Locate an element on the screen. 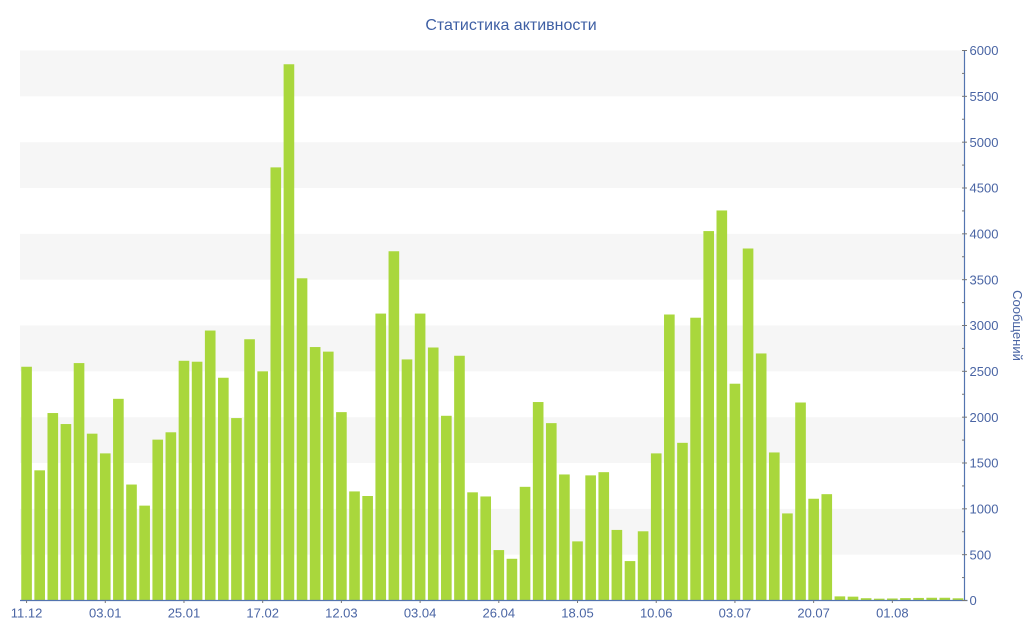  y-axis-label: 1500 is located at coordinates (984, 463).